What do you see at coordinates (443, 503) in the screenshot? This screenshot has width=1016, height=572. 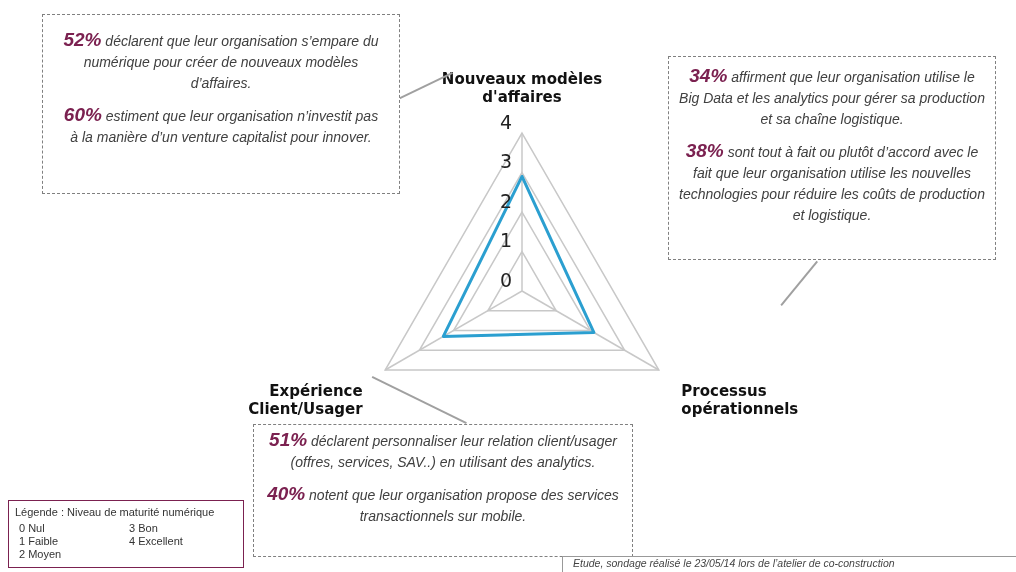 I see `text: 40% notent que leur organisation propose des services transactionnels sur mobile.` at bounding box center [443, 503].